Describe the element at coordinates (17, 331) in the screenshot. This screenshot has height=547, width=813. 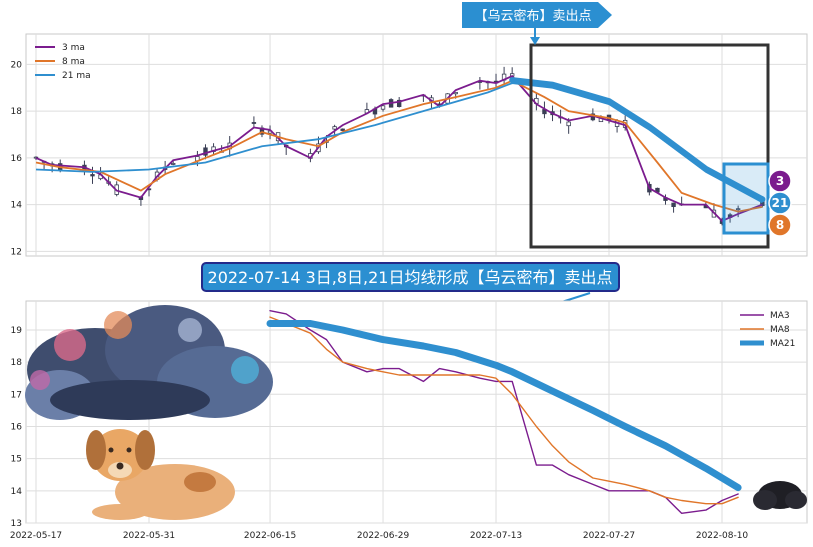
I see `y-tick-label: 19` at that location.